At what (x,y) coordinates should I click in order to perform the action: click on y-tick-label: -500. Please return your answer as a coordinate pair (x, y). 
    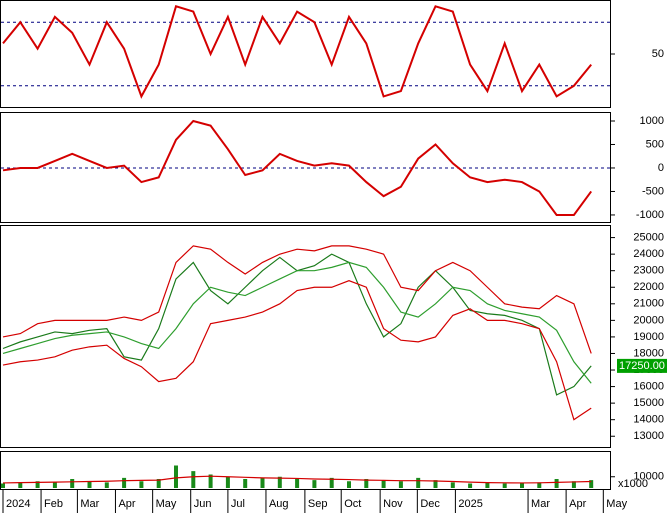
    Looking at the image, I should click on (653, 191).